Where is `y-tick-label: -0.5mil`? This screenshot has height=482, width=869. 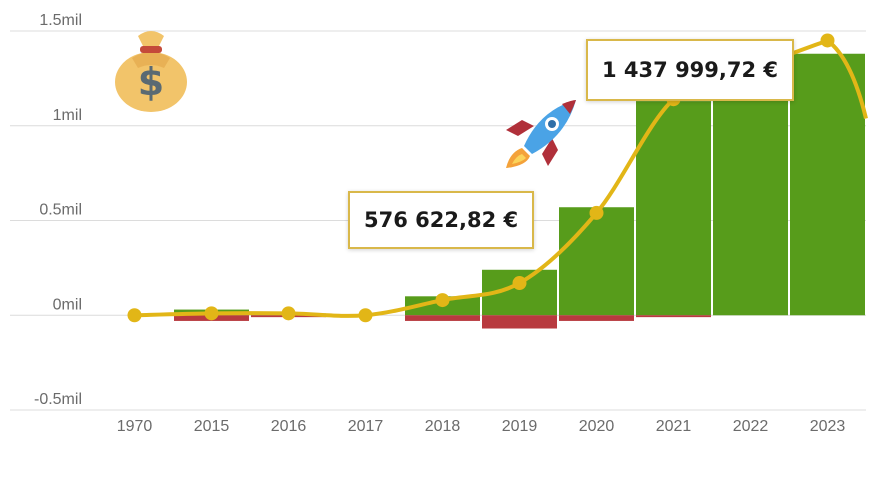 y-tick-label: -0.5mil is located at coordinates (58, 399).